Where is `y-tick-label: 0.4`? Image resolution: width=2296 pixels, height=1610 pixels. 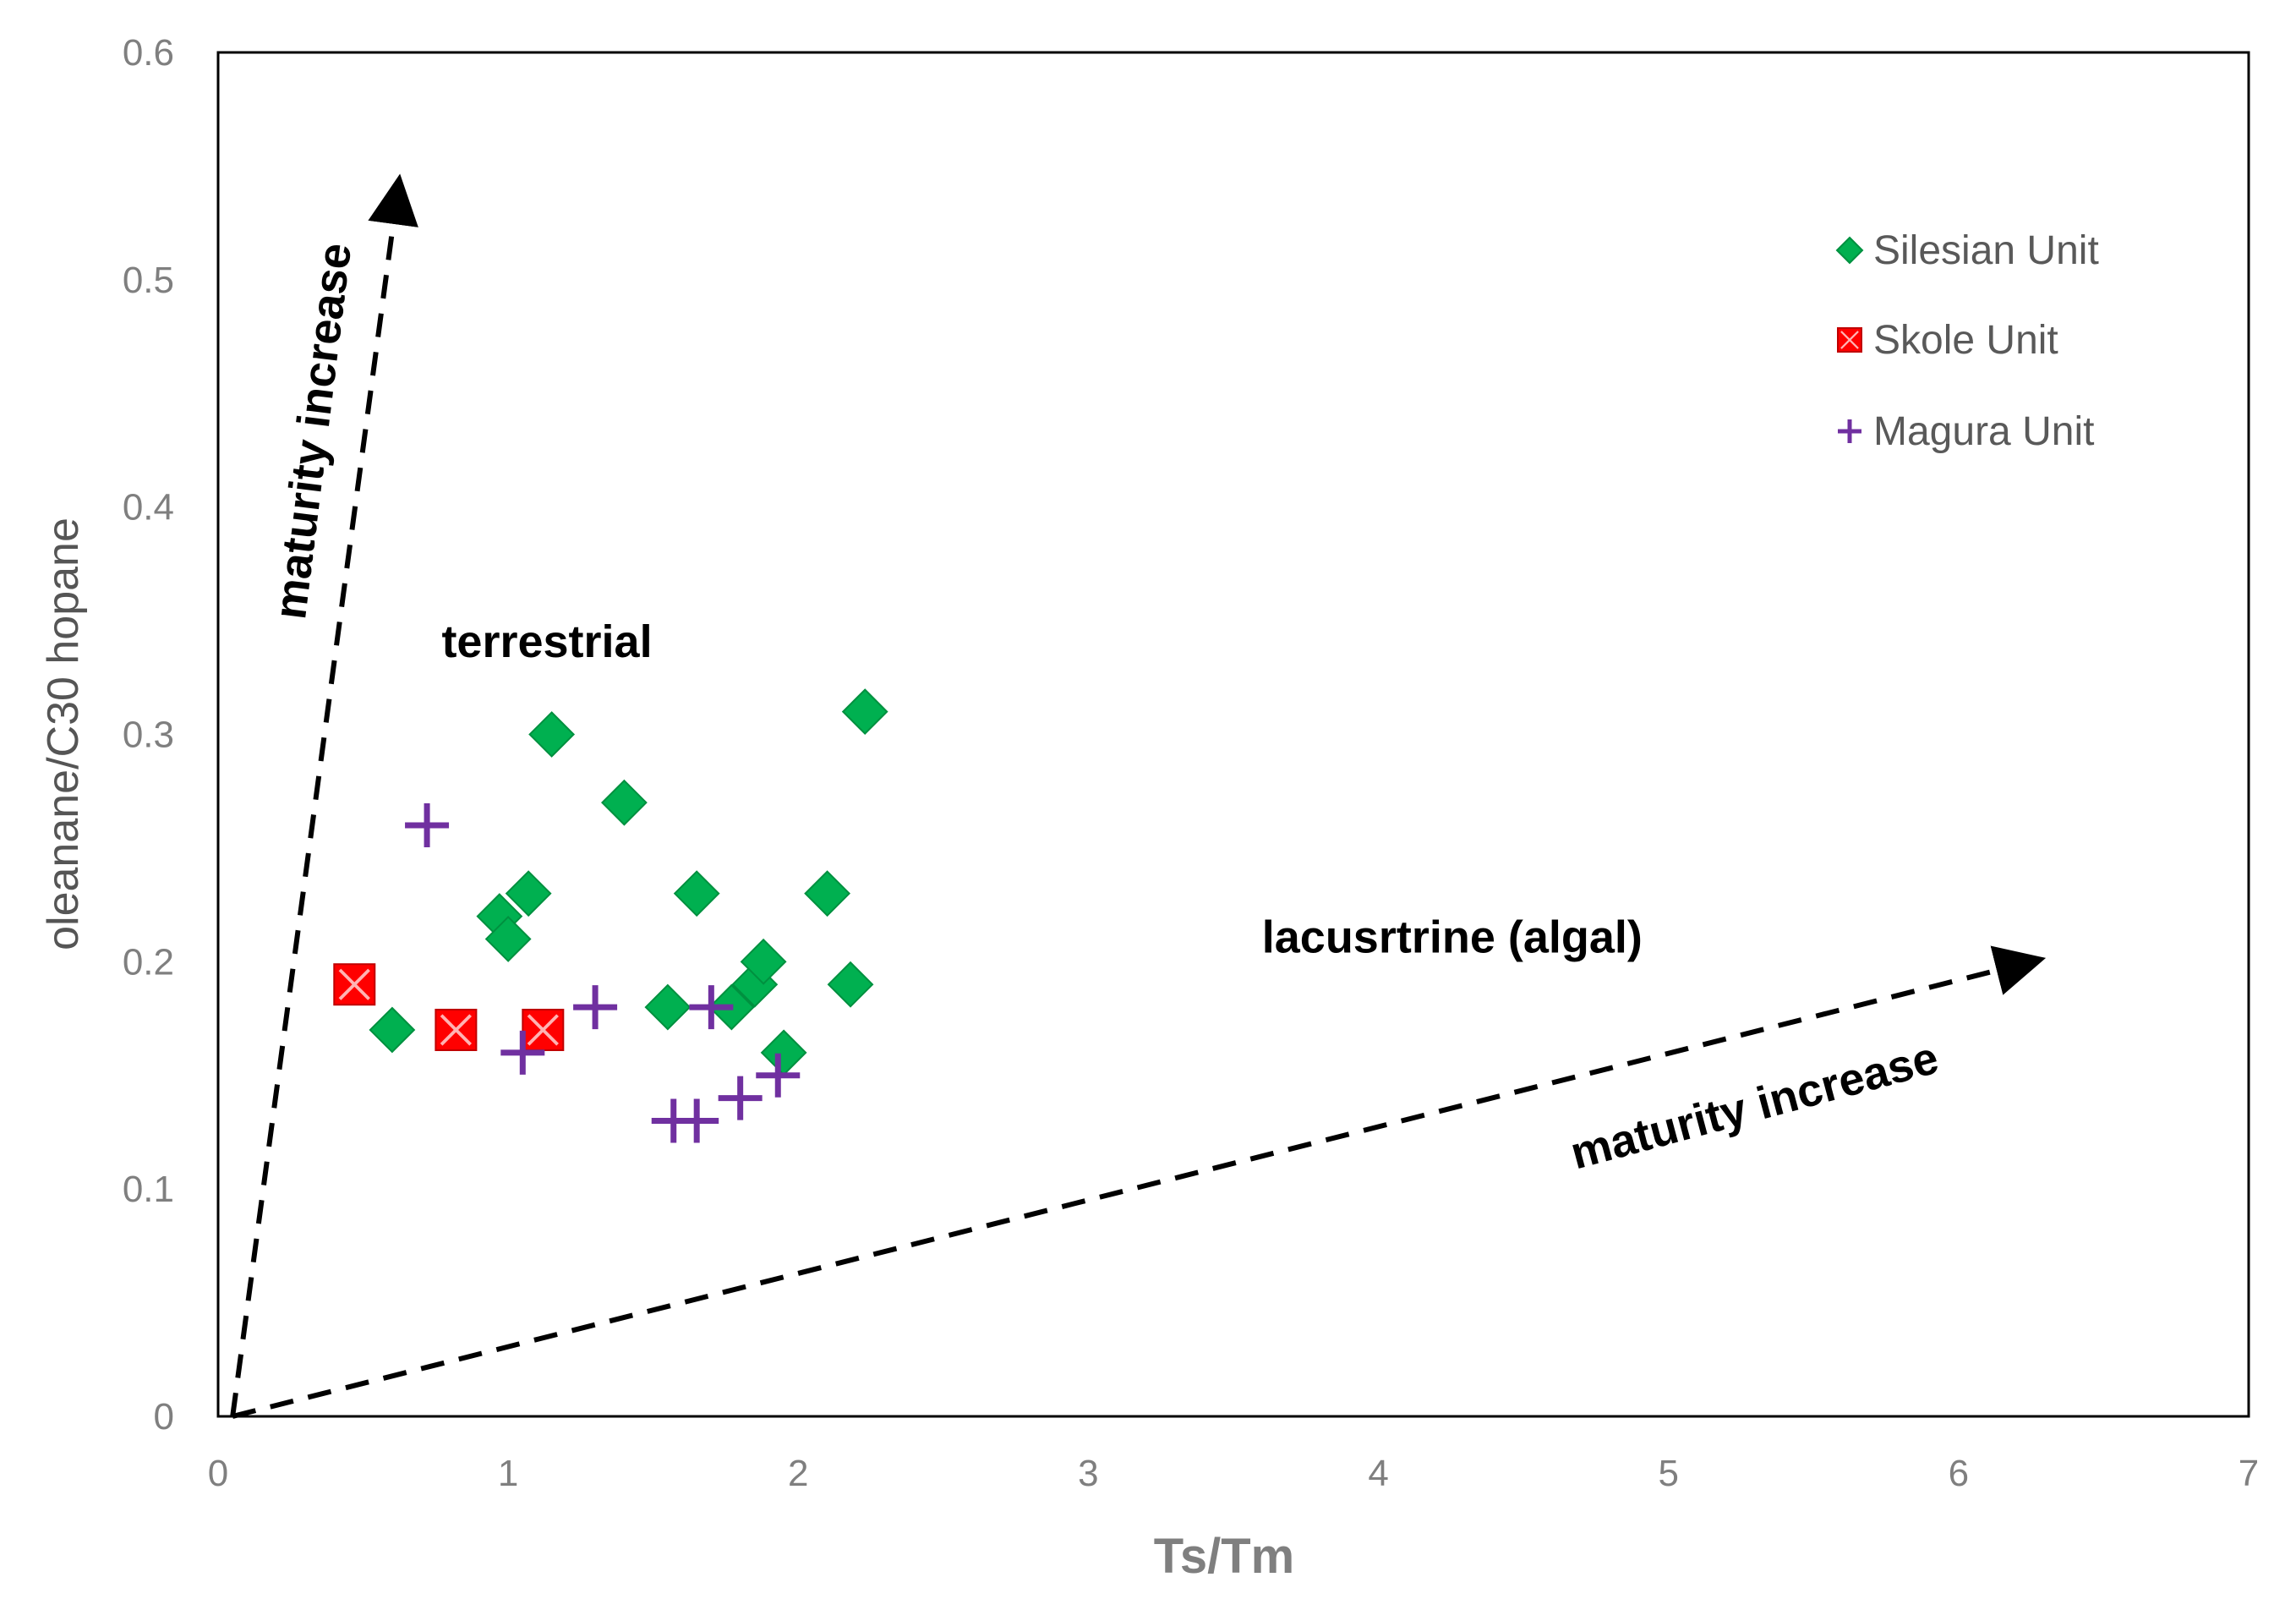 y-tick-label: 0.4 is located at coordinates (148, 507).